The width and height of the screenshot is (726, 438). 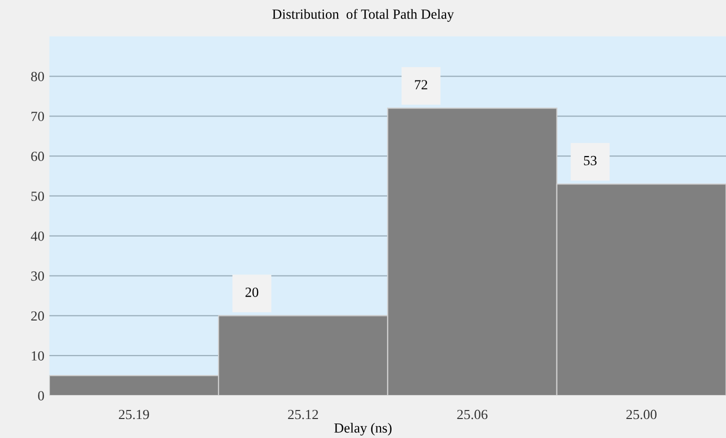 I want to click on y-tick-label: 80, so click(x=37, y=77).